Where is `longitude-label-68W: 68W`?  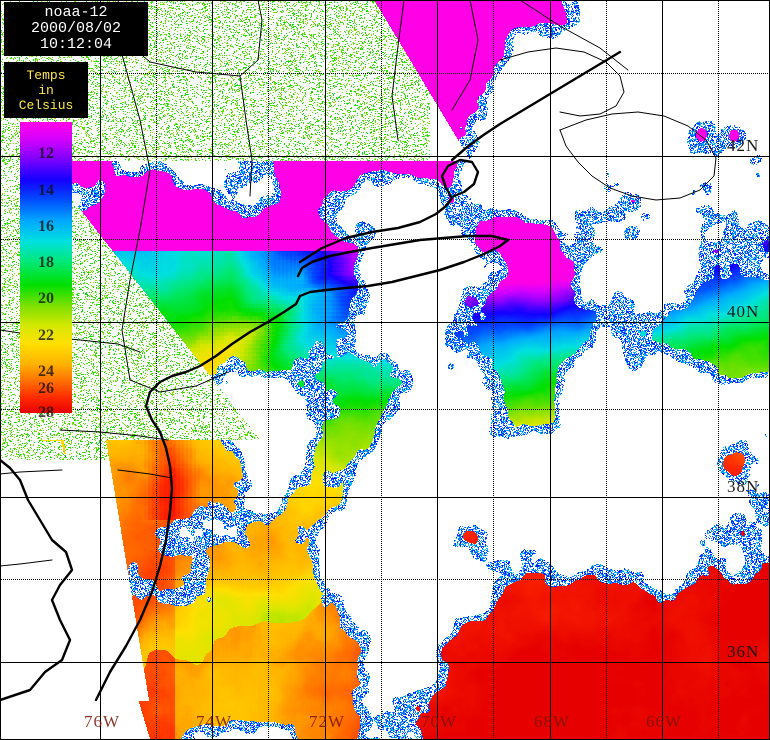 longitude-label-68W: 68W is located at coordinates (552, 721).